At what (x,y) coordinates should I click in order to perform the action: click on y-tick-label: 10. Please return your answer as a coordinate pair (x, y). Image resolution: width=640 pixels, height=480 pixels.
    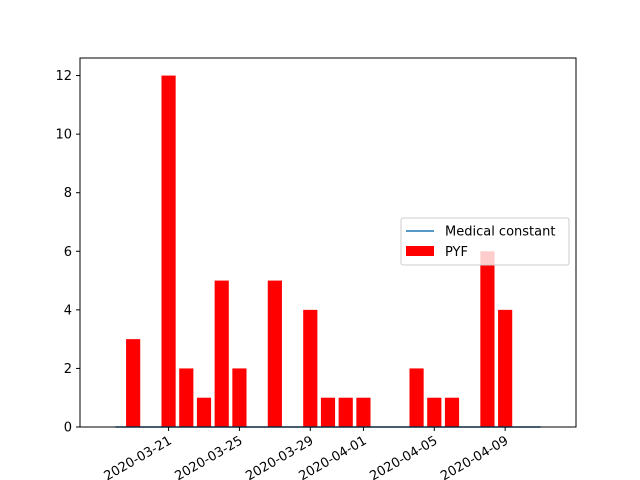
    Looking at the image, I should click on (63, 135).